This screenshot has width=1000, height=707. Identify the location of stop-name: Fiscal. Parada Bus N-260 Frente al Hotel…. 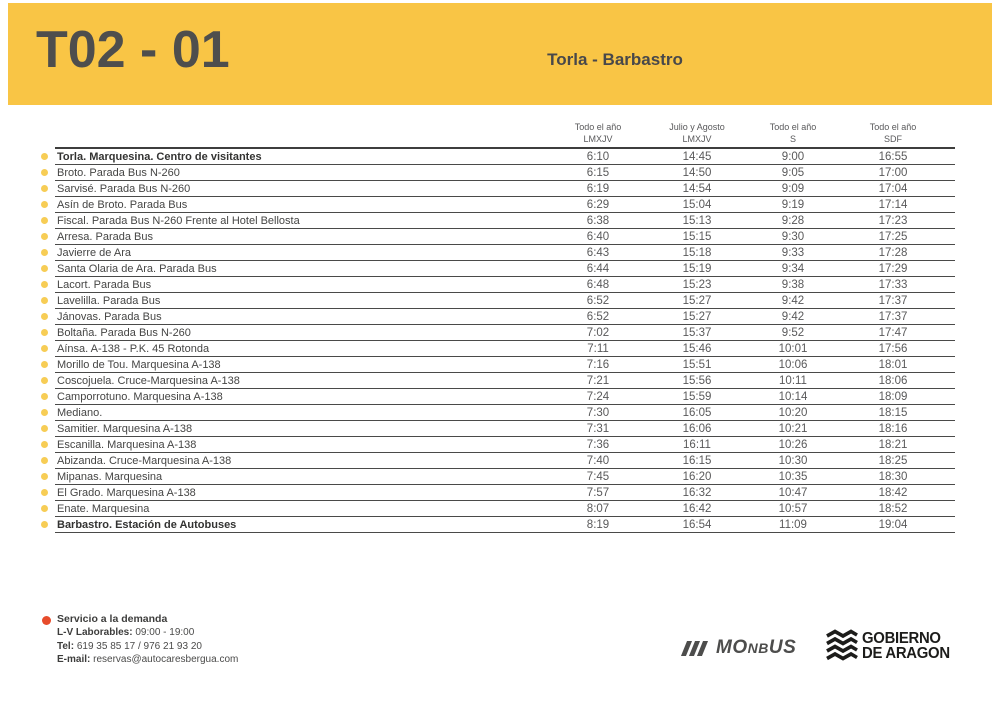
(178, 221).